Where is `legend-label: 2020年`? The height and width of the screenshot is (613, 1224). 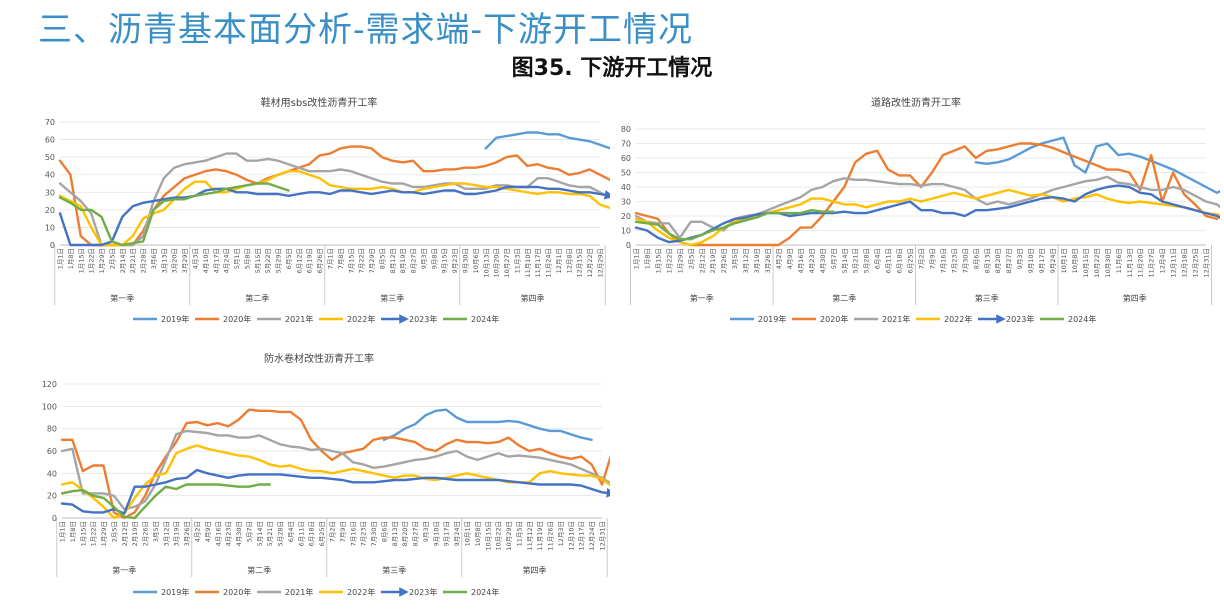
legend-label: 2020年 is located at coordinates (834, 319).